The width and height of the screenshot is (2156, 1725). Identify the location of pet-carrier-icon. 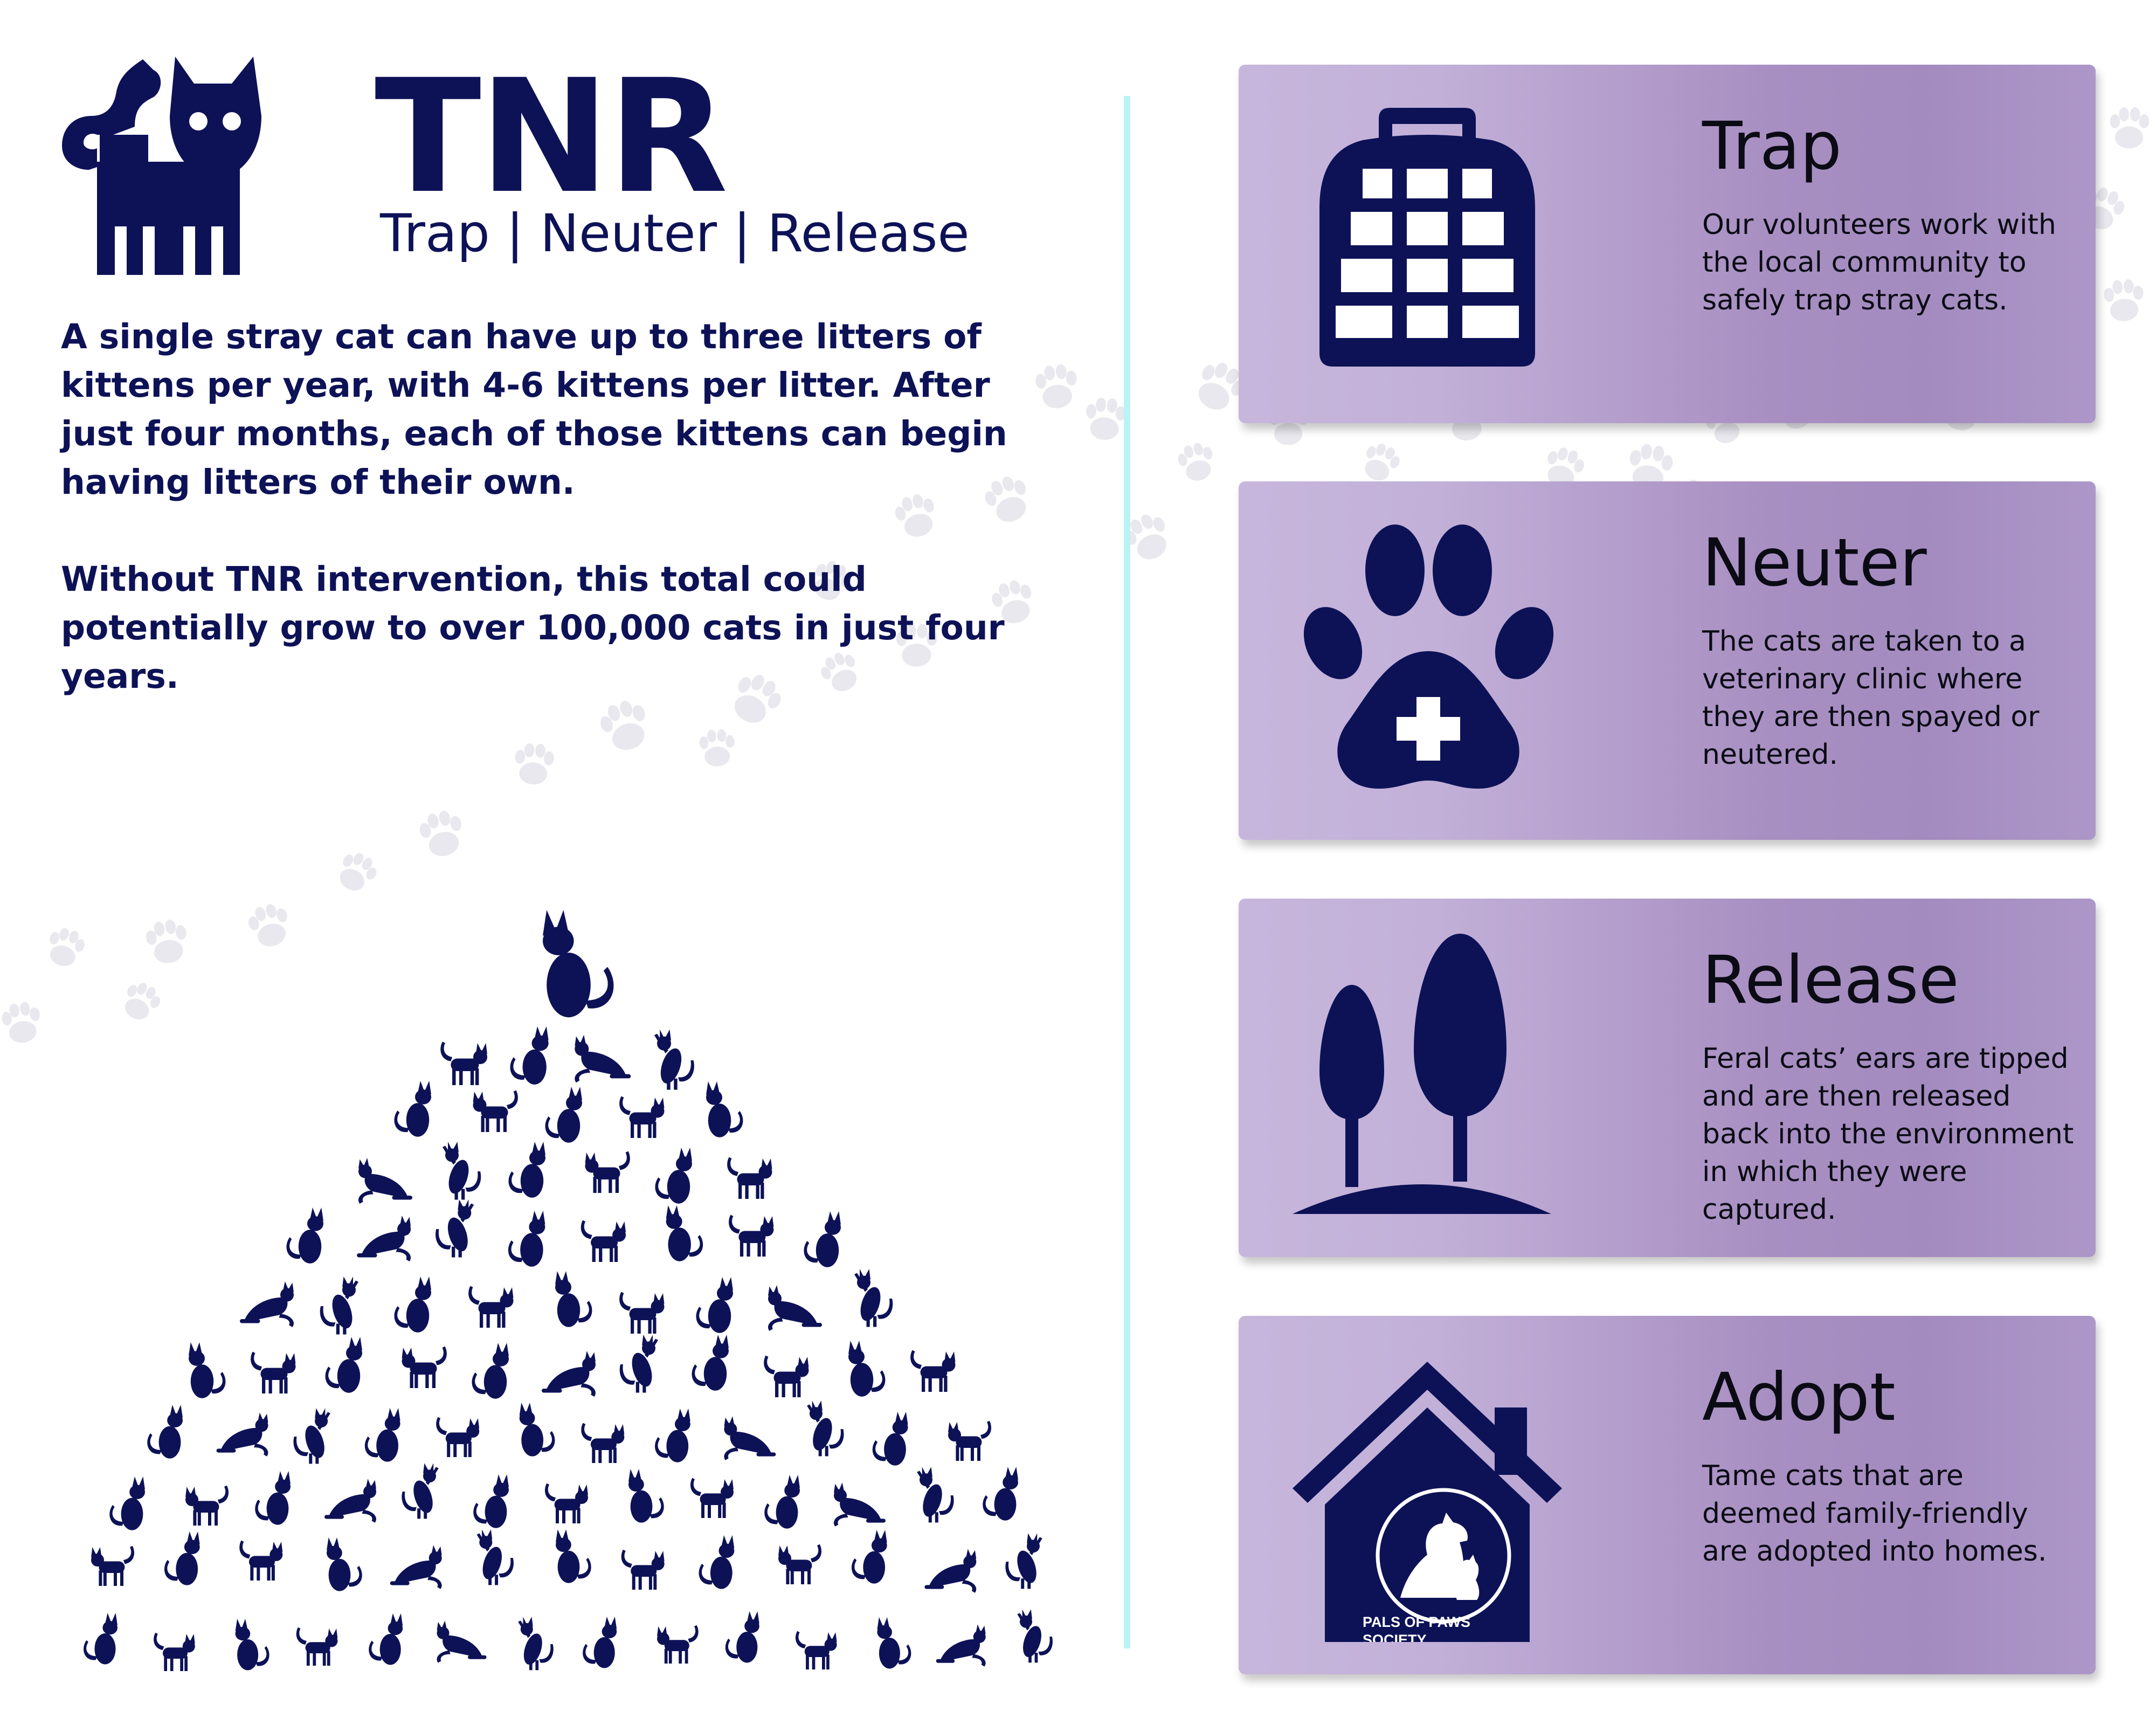
(1427, 237).